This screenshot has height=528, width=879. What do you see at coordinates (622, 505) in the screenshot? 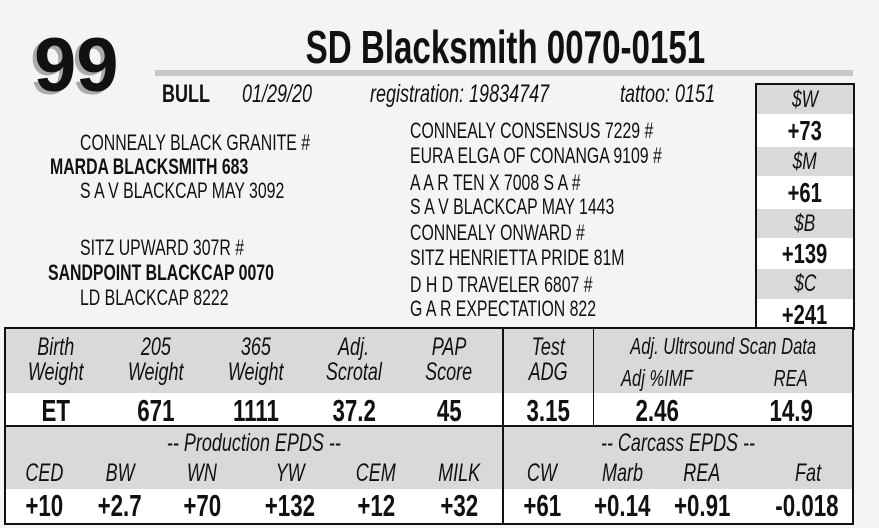
I see `value-marb: +0.14` at bounding box center [622, 505].